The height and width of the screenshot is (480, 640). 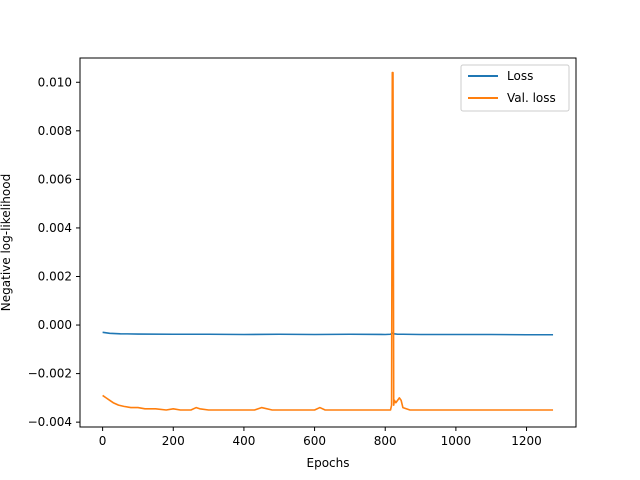 What do you see at coordinates (520, 76) in the screenshot?
I see `legend-label-loss: Loss` at bounding box center [520, 76].